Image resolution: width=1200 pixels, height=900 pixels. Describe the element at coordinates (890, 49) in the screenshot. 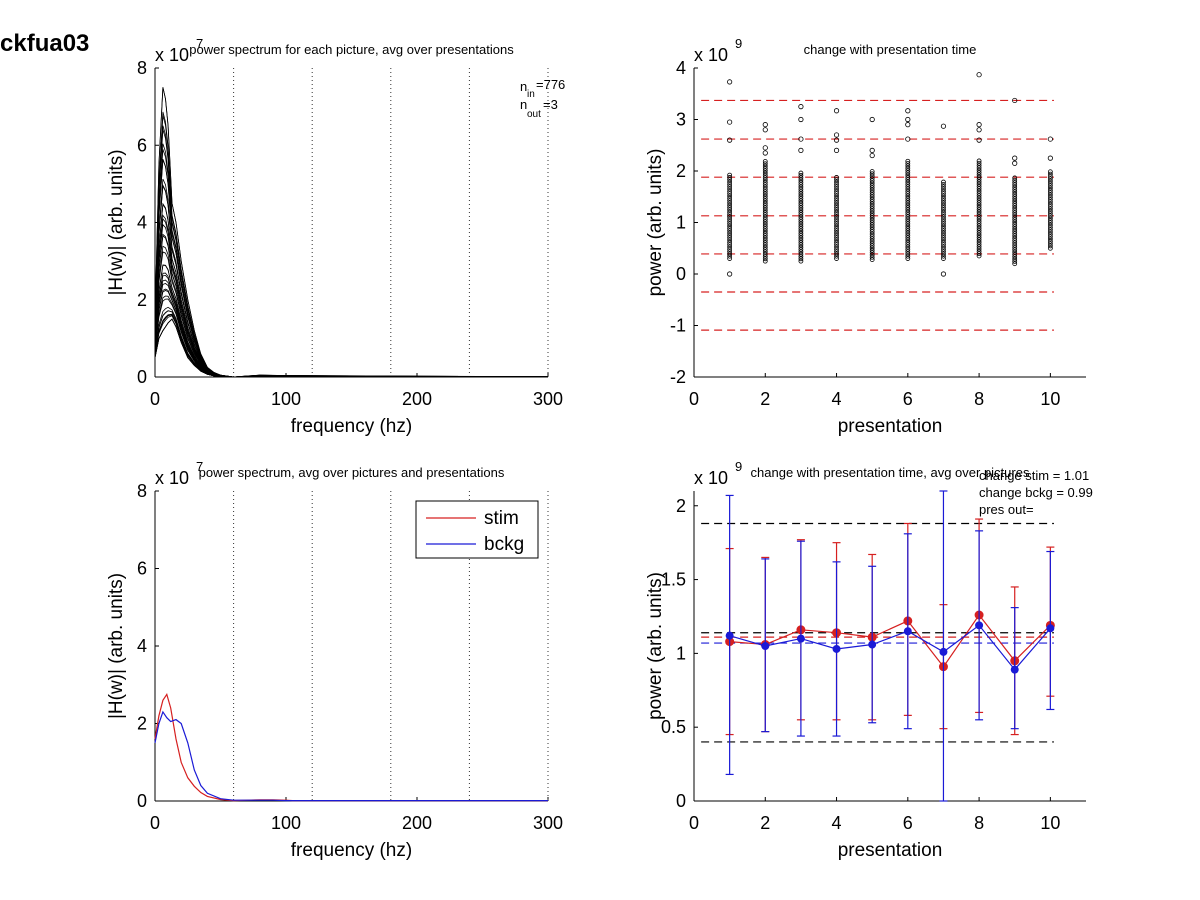

I see `chart-title: change with presentation time` at that location.